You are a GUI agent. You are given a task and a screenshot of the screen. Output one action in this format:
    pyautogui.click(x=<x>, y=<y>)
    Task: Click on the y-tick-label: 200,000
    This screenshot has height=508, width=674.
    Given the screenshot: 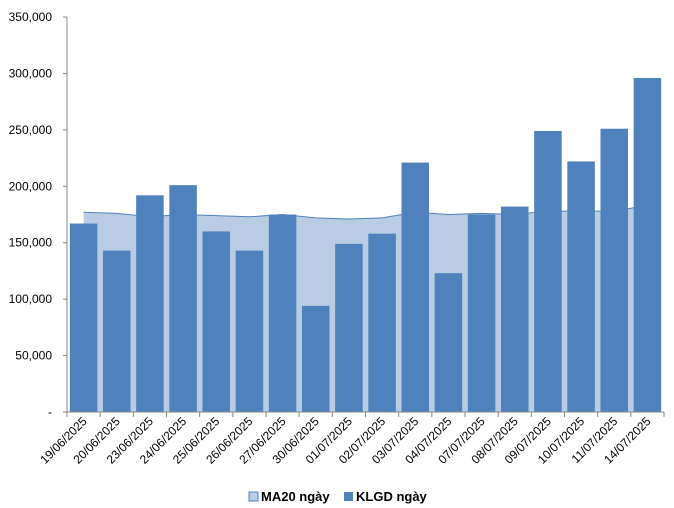 What is the action you would take?
    pyautogui.click(x=31, y=186)
    